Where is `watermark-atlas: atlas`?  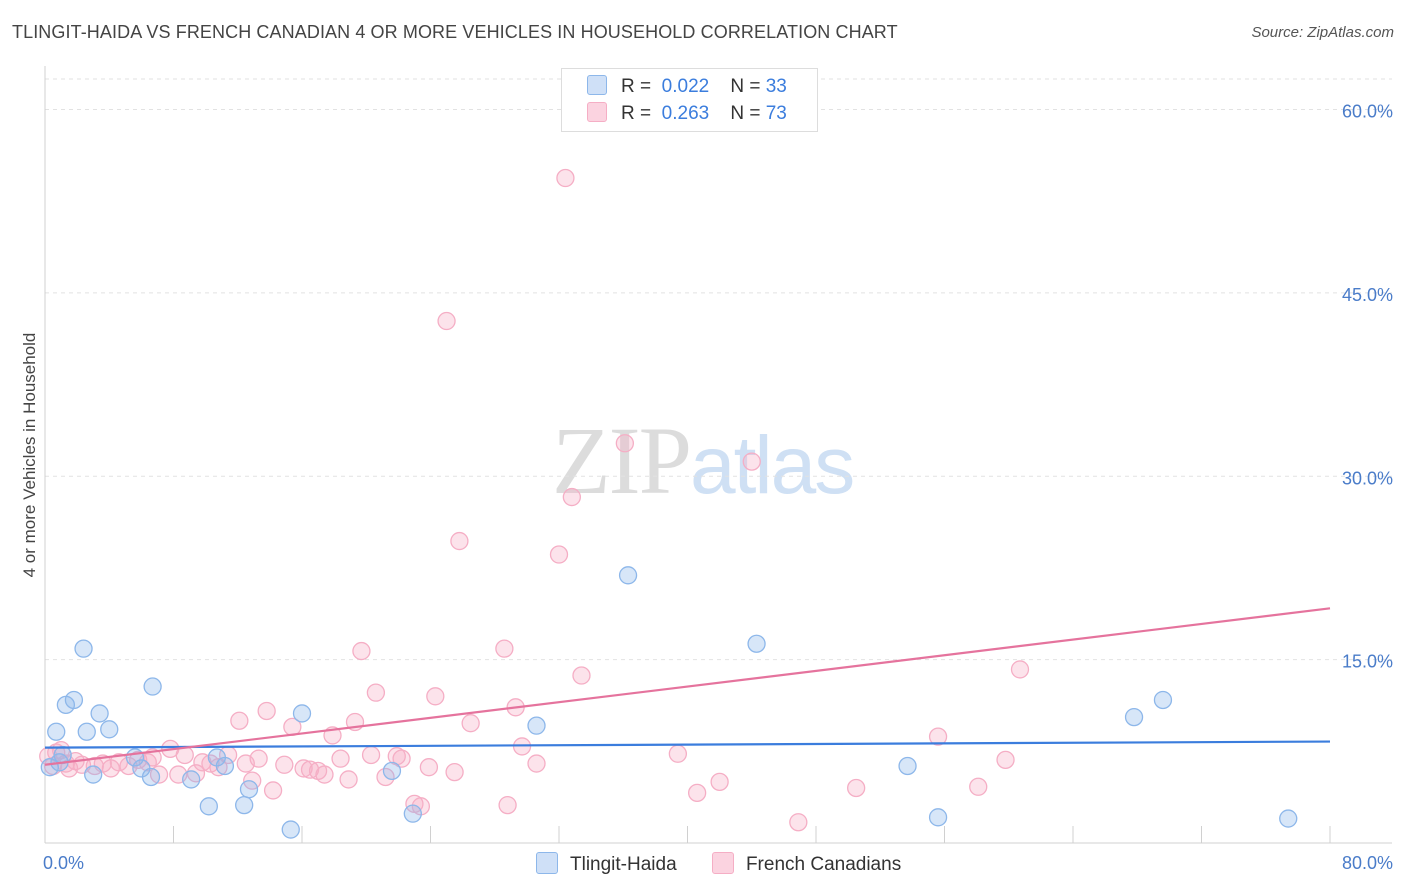 watermark-atlas: atlas is located at coordinates (772, 465).